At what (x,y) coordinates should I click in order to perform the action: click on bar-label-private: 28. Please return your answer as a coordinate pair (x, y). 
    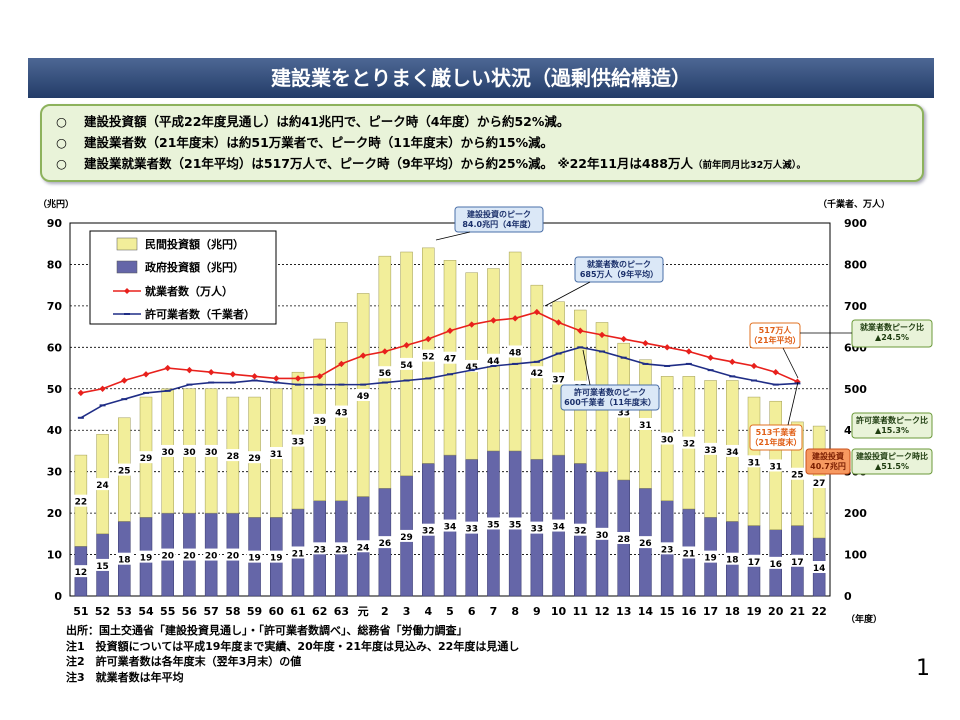
    Looking at the image, I should click on (233, 457).